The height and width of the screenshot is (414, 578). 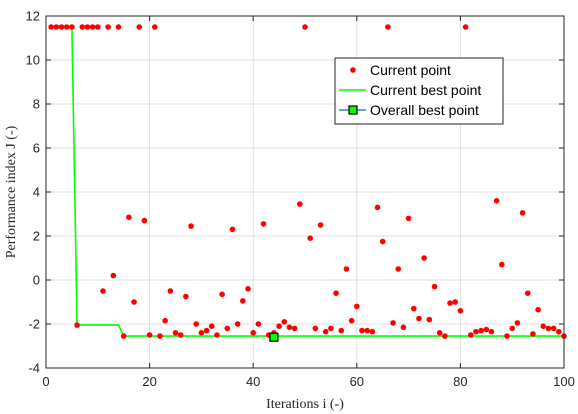 I want to click on legend-label: Overall best point, so click(x=424, y=110).